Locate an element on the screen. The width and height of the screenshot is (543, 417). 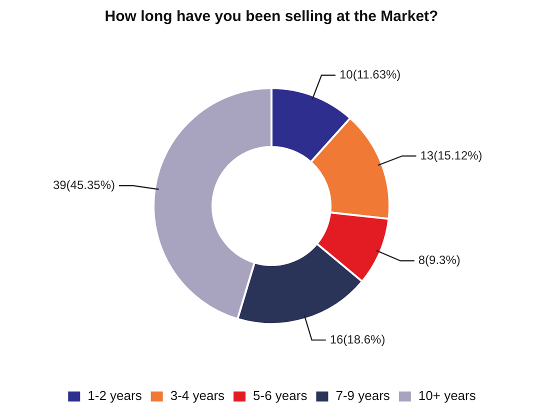
data-label: 16(18.6%) is located at coordinates (358, 339).